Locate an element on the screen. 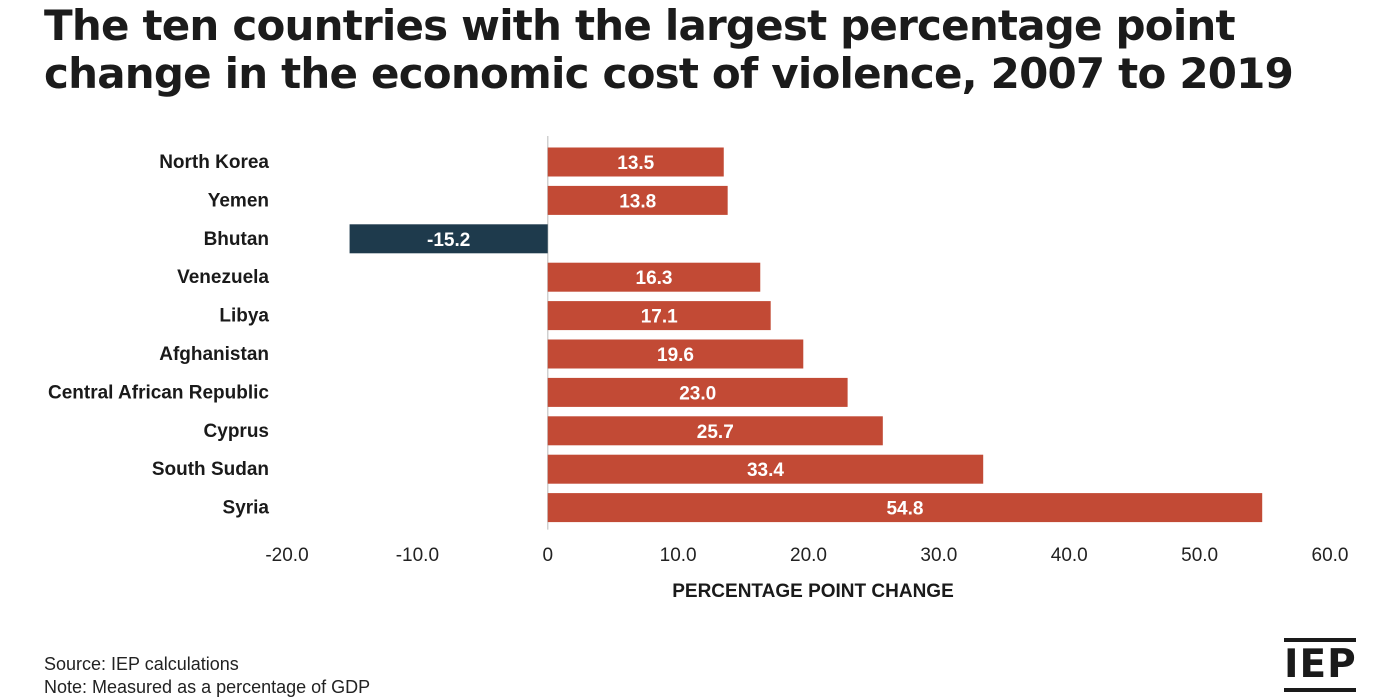 This screenshot has height=700, width=1400. data-label: 33.4 is located at coordinates (765, 470).